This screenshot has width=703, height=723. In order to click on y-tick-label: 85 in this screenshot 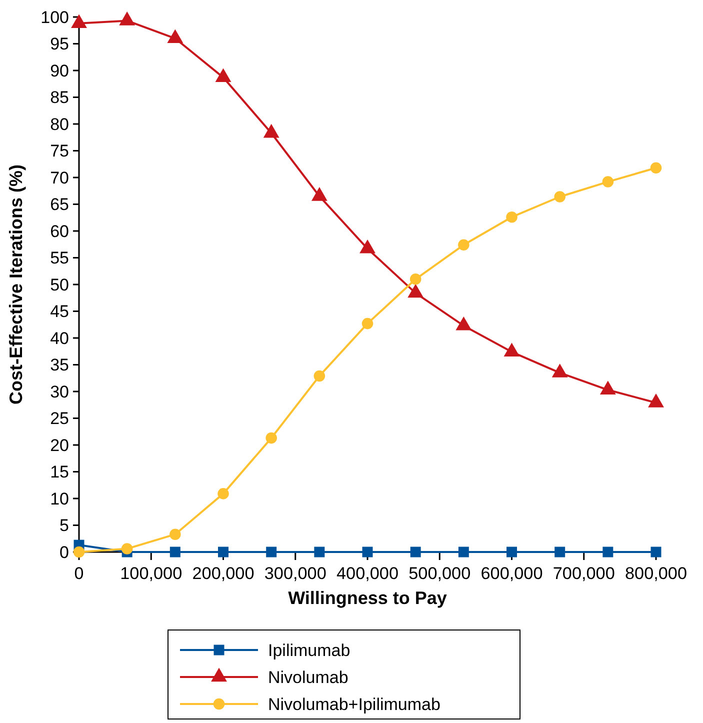, I will do `click(59, 98)`.